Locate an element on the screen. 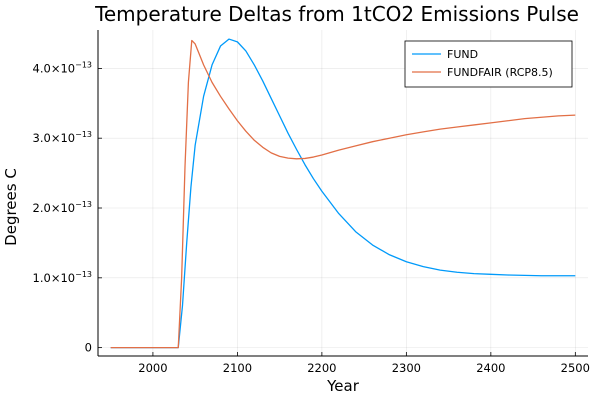 This screenshot has height=400, width=600. x-tick-label: 2500 is located at coordinates (575, 368).